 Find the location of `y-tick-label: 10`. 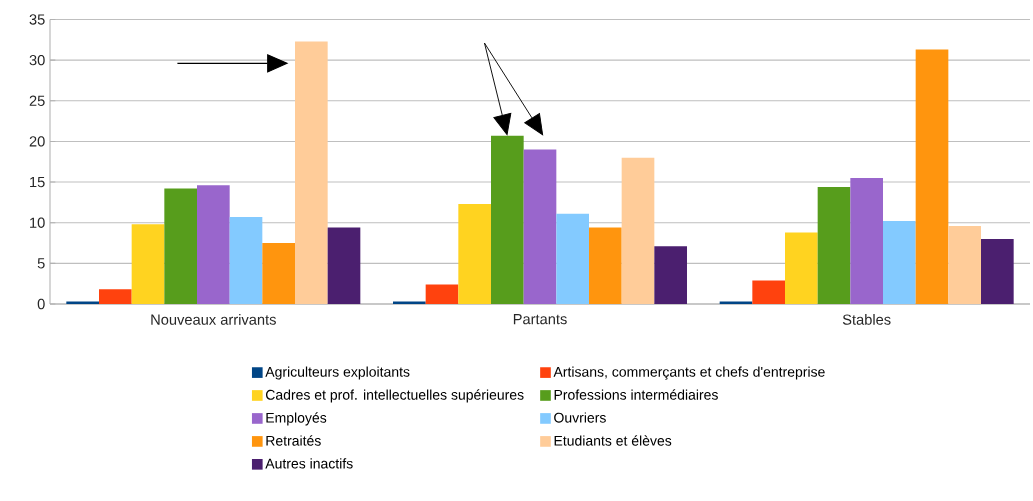

y-tick-label: 10 is located at coordinates (37, 222).